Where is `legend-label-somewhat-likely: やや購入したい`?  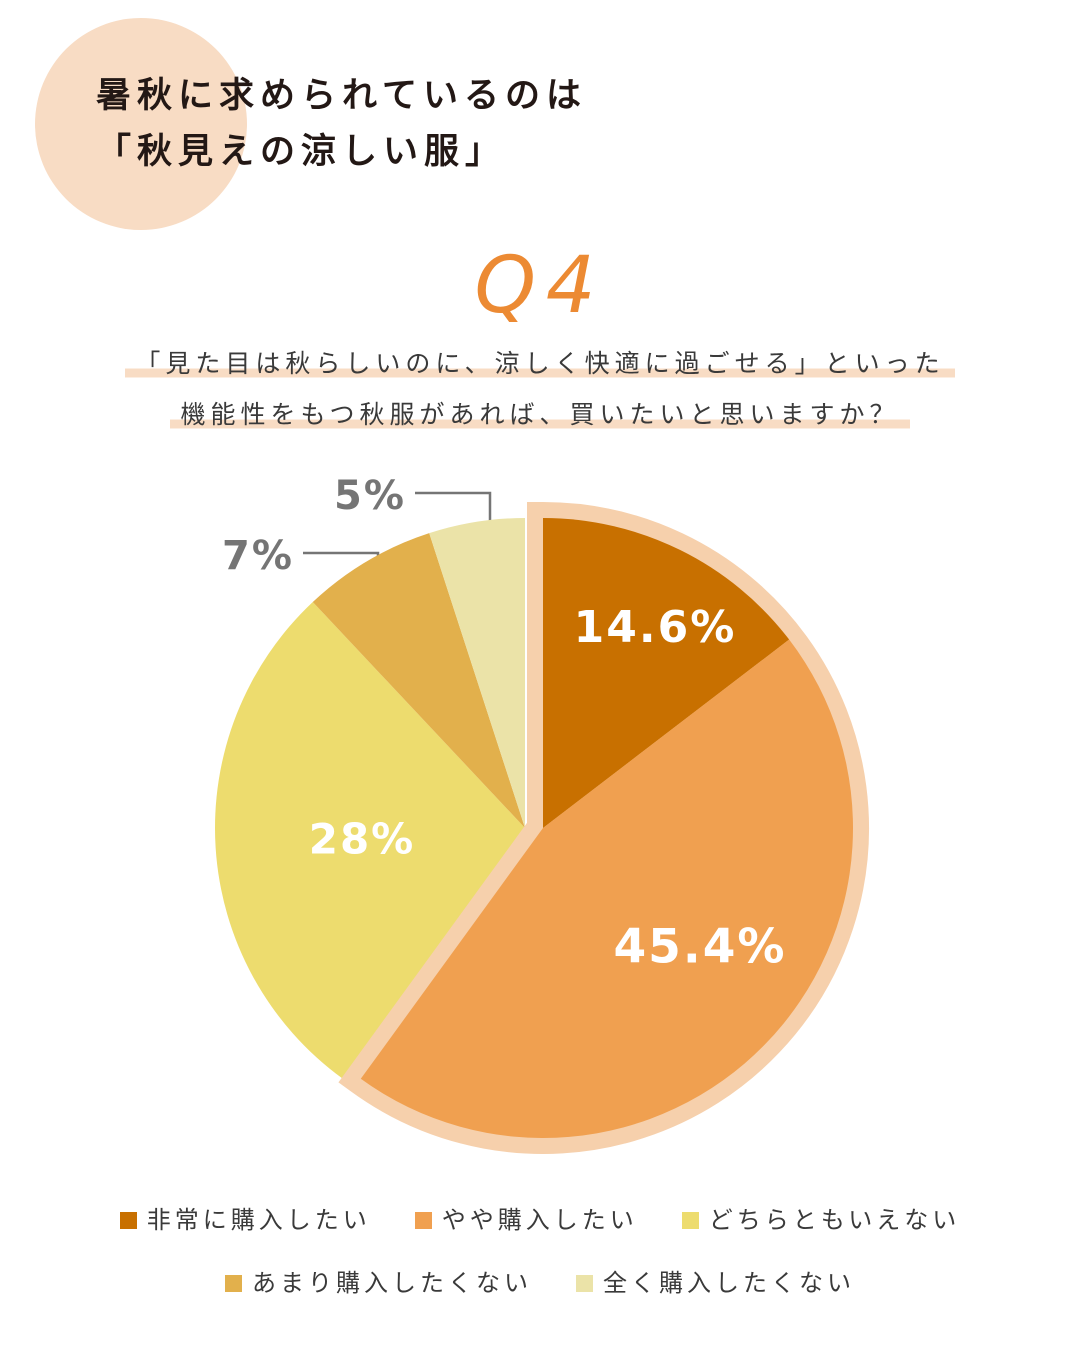
legend-label-somewhat-likely: やや購入したい is located at coordinates (539, 1220).